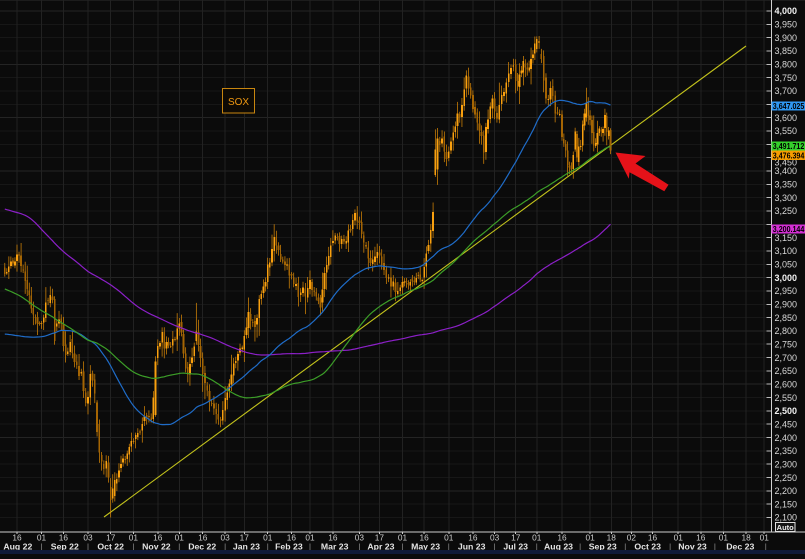  What do you see at coordinates (786, 25) in the screenshot?
I see `svg-text: 3,950` at bounding box center [786, 25].